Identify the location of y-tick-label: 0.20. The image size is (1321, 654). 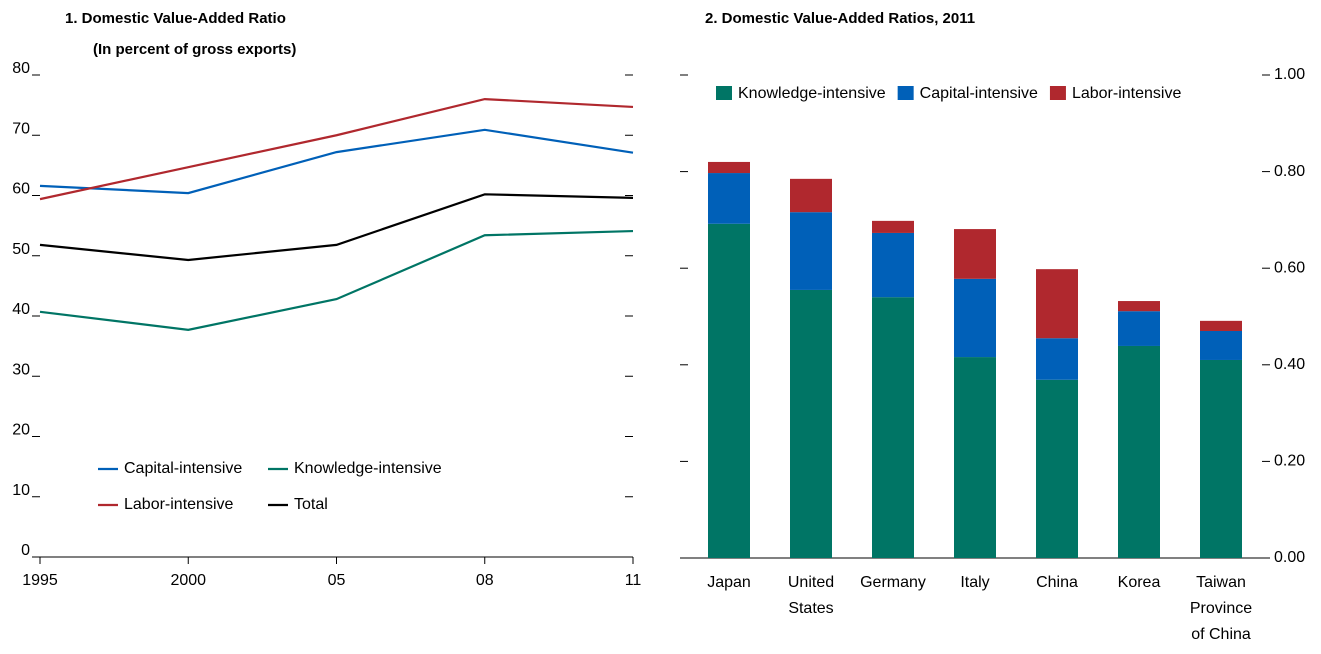
(1289, 461).